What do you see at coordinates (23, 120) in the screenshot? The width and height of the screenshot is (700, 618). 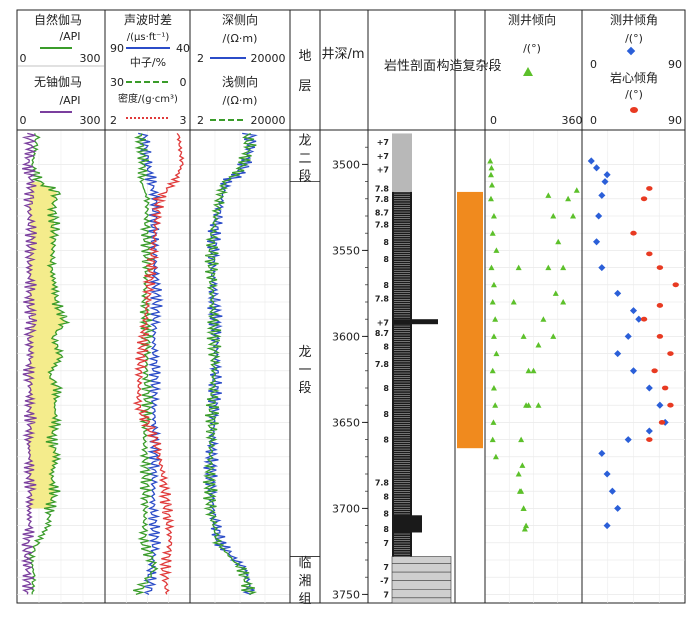 I see `ugr-min: 0` at bounding box center [23, 120].